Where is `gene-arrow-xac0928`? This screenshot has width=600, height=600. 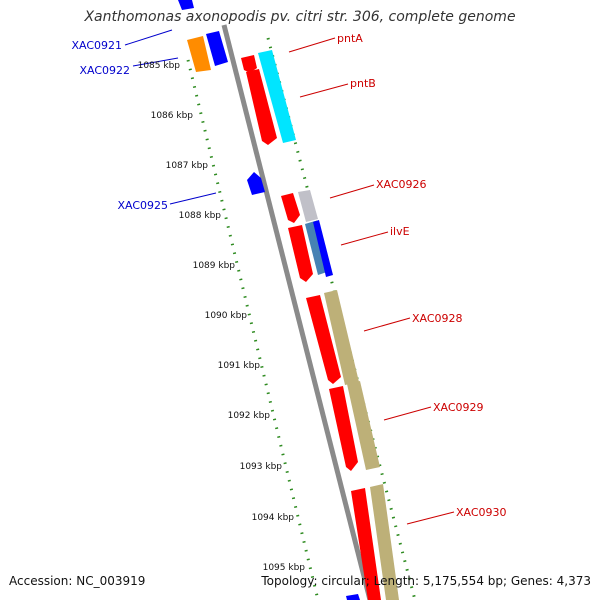 gene-arrow-xac0928 is located at coordinates (323, 339).